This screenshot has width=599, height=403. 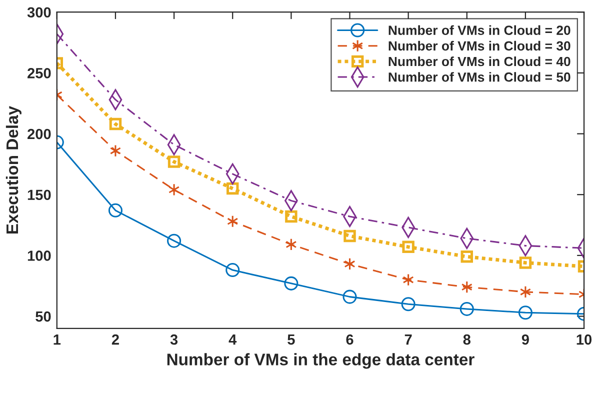 What do you see at coordinates (291, 339) in the screenshot?
I see `x-tick-label: 5` at bounding box center [291, 339].